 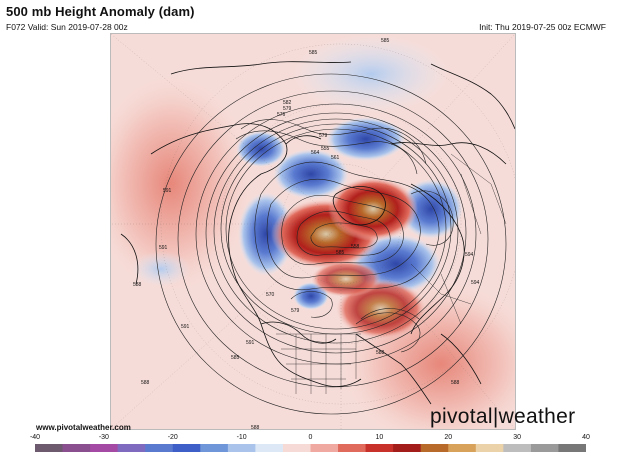 What do you see at coordinates (461, 416) in the screenshot?
I see `brand-part1: pivotal` at bounding box center [461, 416].